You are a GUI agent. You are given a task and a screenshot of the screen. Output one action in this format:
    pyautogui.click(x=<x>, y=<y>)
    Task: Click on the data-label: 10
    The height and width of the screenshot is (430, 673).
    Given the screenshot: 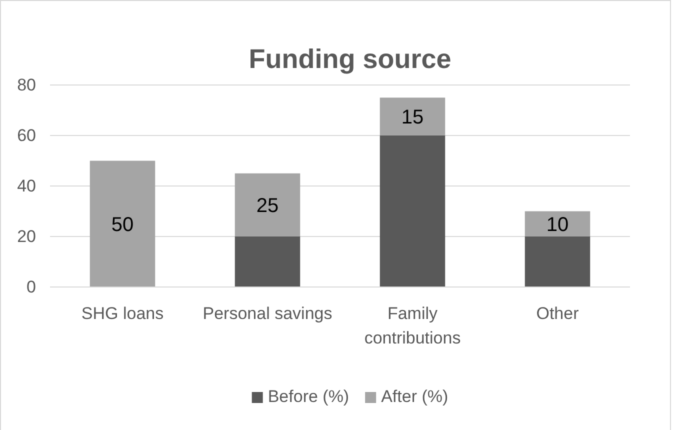 What is the action you would take?
    pyautogui.click(x=557, y=225)
    